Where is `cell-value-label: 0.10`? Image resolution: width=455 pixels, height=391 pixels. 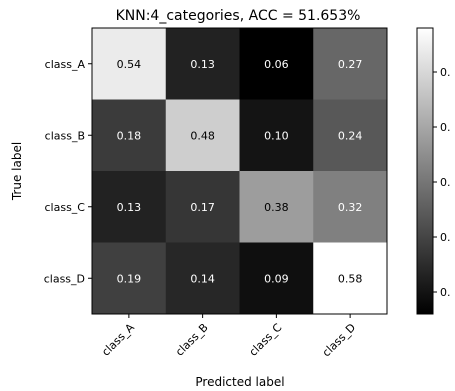
cell-value-label: 0.10 is located at coordinates (276, 135).